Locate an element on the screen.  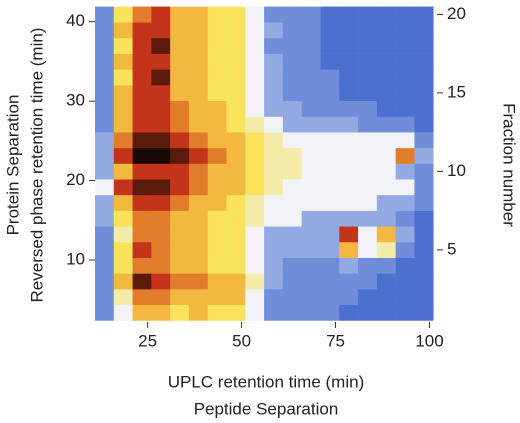
y2-tick-label: 10 is located at coordinates (456, 170).